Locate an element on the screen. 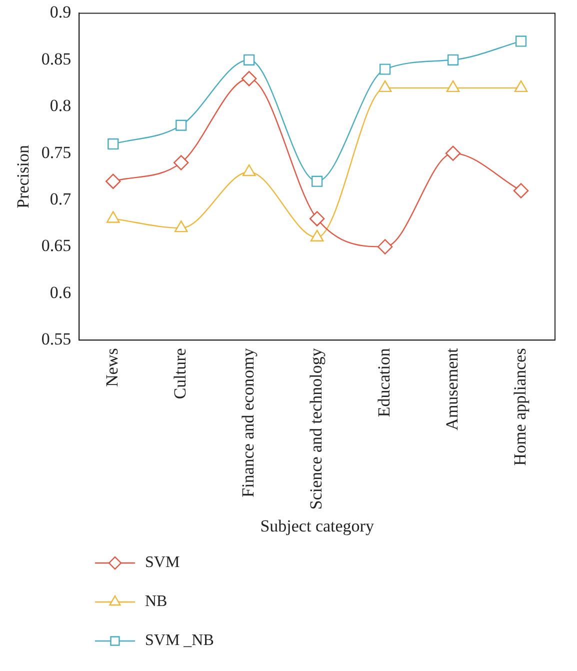  y-tick-label: 0.65 is located at coordinates (56, 246).